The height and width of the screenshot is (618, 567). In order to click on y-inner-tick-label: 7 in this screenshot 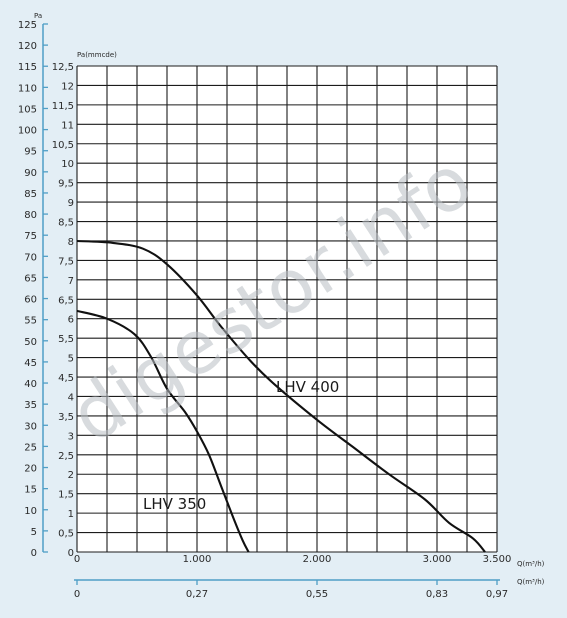, I will do `click(71, 281)`.